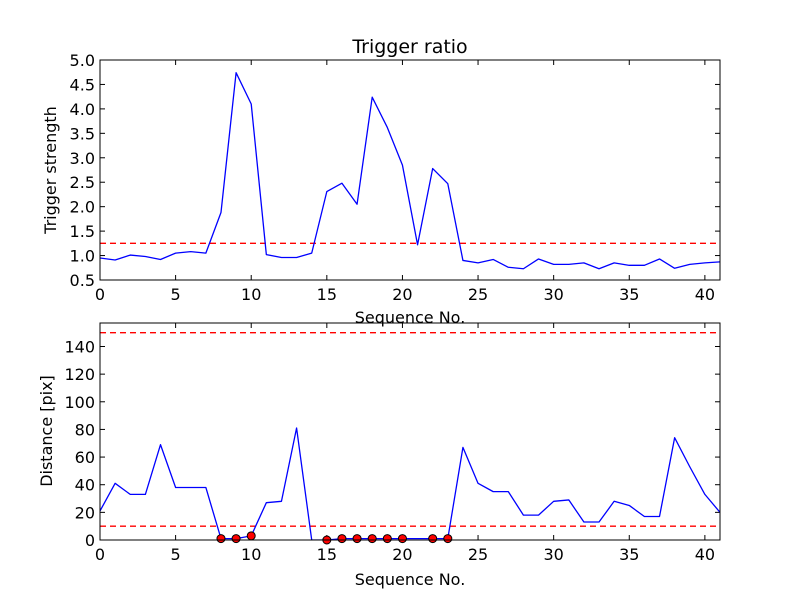  Describe the element at coordinates (85, 512) in the screenshot. I see `y-tick-label: 20` at that location.